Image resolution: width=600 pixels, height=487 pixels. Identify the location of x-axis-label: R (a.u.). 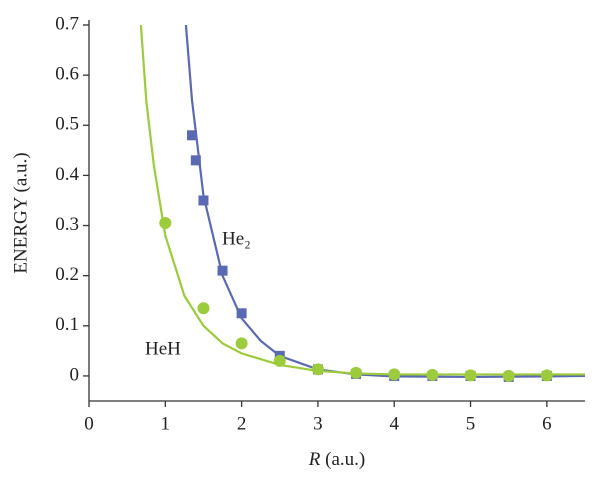
(336, 459).